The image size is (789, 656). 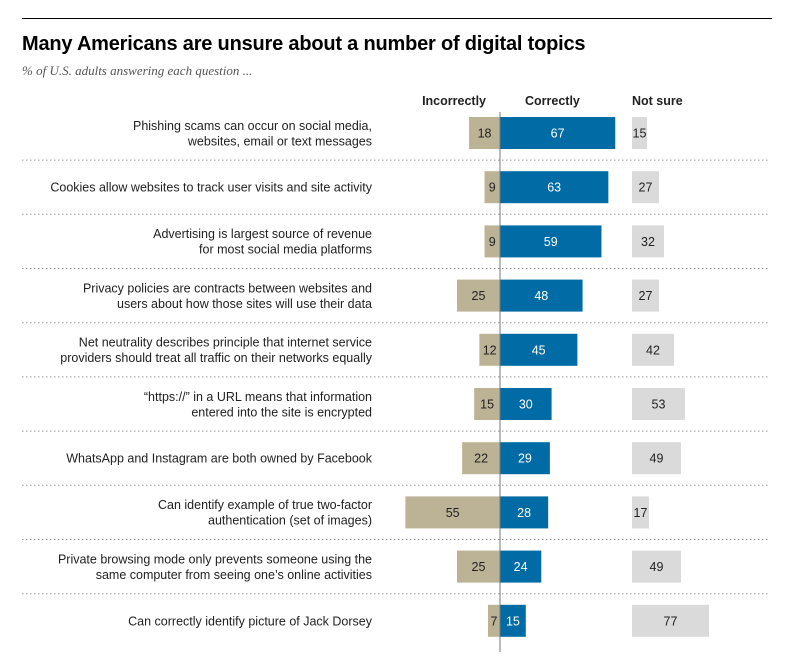 I want to click on value-label-correctly: 48, so click(x=541, y=296).